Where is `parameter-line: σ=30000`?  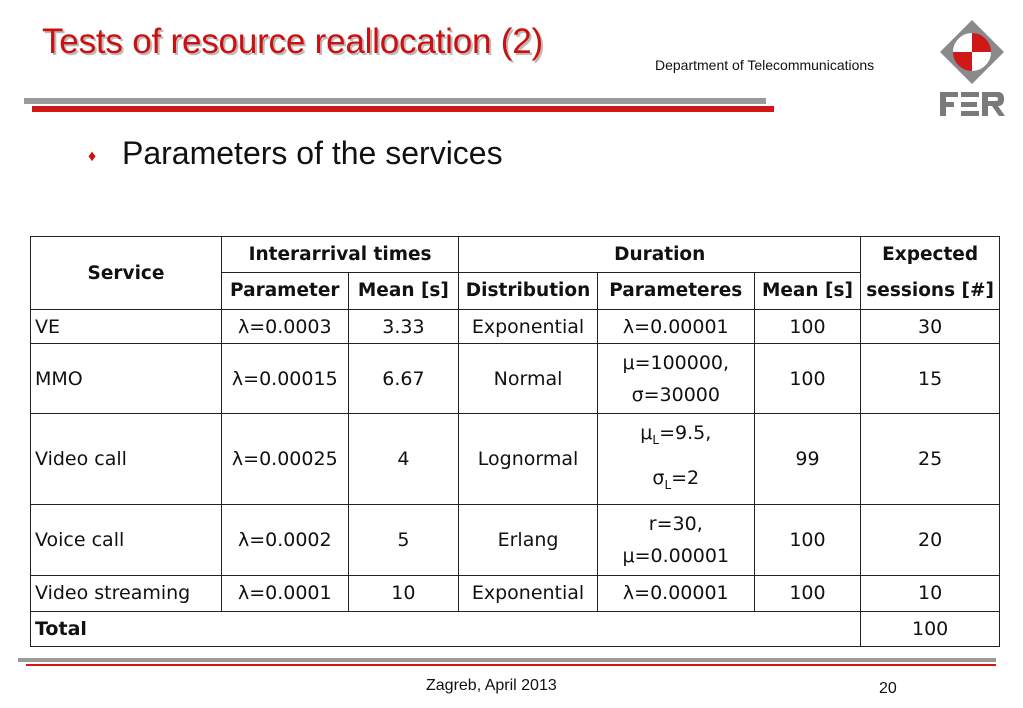
parameter-line: σ=30000 is located at coordinates (675, 394).